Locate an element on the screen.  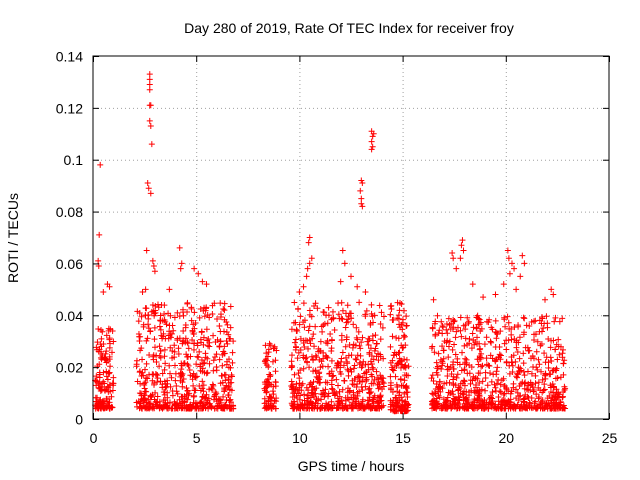
y-tick-labels: 0 0.02 0.04 0.06 0.08 0.1 0.12 0.14 is located at coordinates (69, 238).